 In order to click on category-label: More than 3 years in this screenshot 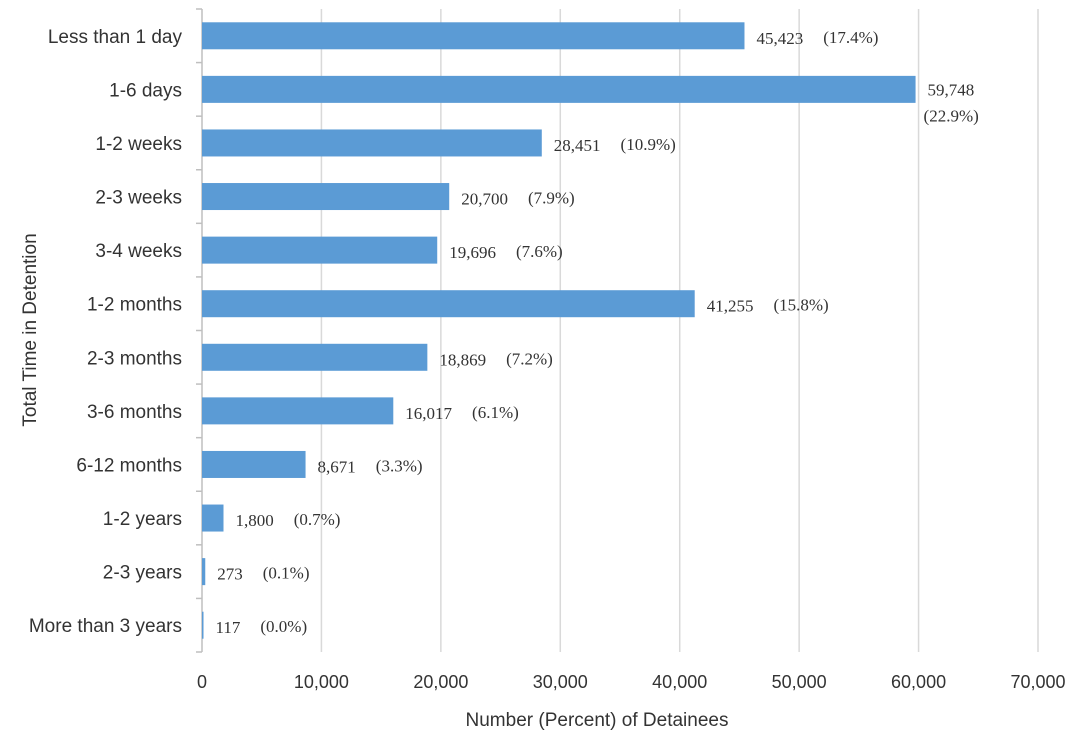, I will do `click(105, 626)`.